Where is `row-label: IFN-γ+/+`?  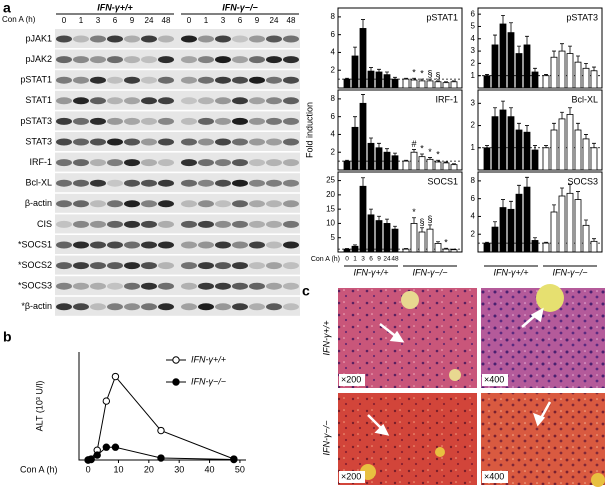 row-label: IFN-γ+/+ is located at coordinates (326, 337).